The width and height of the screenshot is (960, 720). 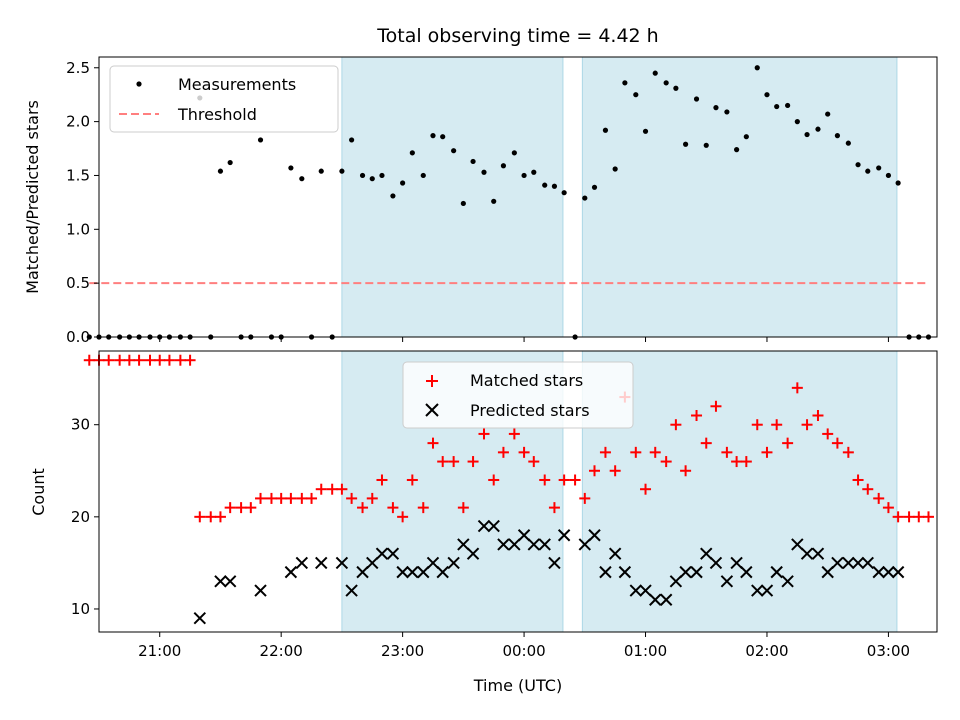 What do you see at coordinates (402, 651) in the screenshot?
I see `x-tick-label: 23:00` at bounding box center [402, 651].